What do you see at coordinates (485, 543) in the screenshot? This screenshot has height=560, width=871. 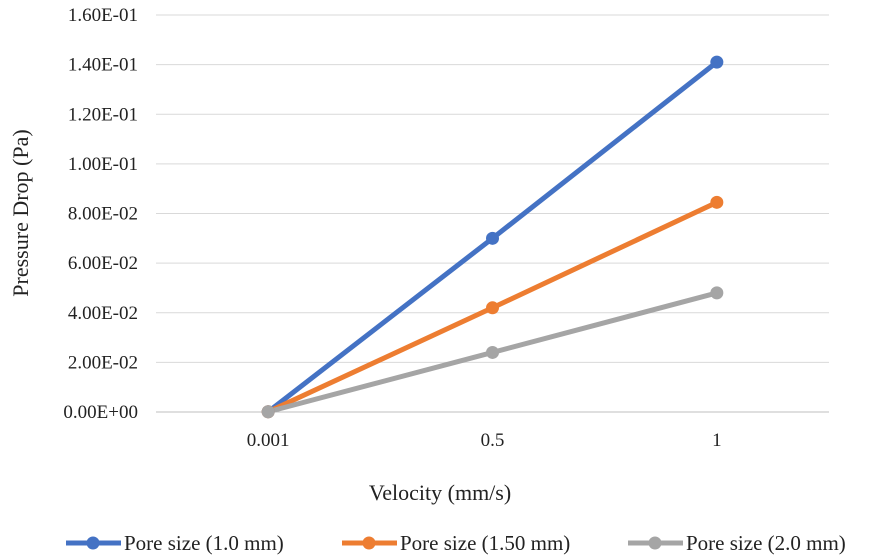 I see `legend-label: Pore size (1.50 mm)` at bounding box center [485, 543].